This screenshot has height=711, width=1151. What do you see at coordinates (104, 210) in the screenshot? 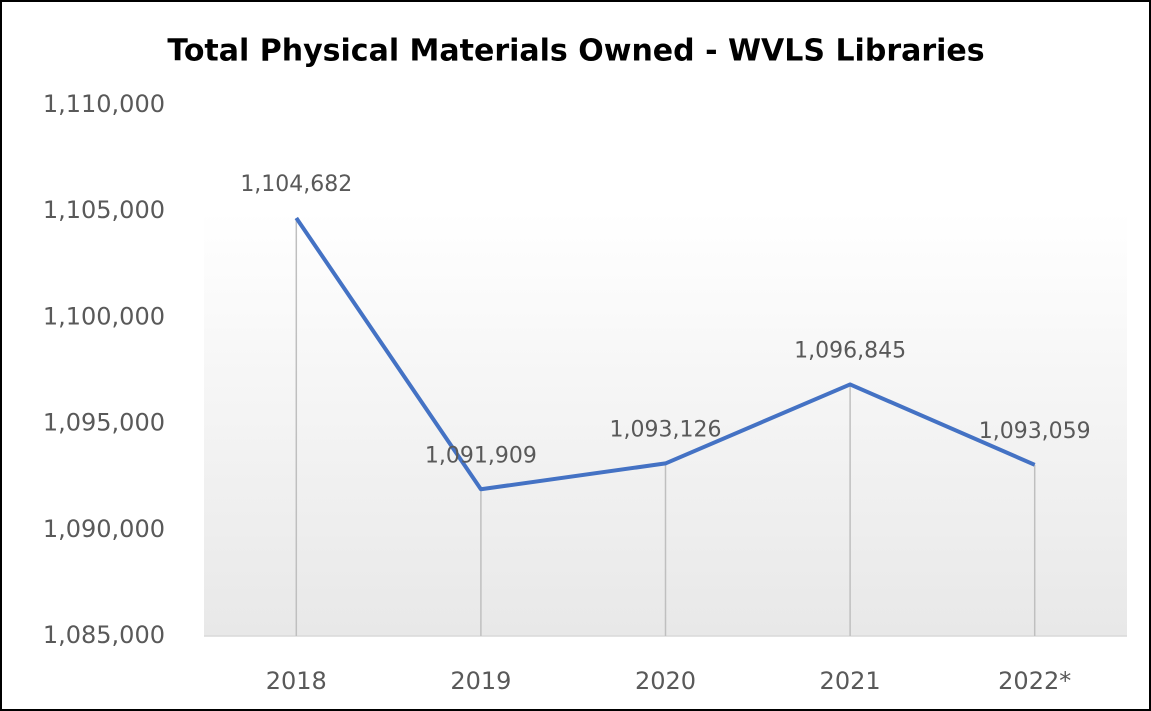
I see `y-tick-label: 1,105,000` at bounding box center [104, 210].